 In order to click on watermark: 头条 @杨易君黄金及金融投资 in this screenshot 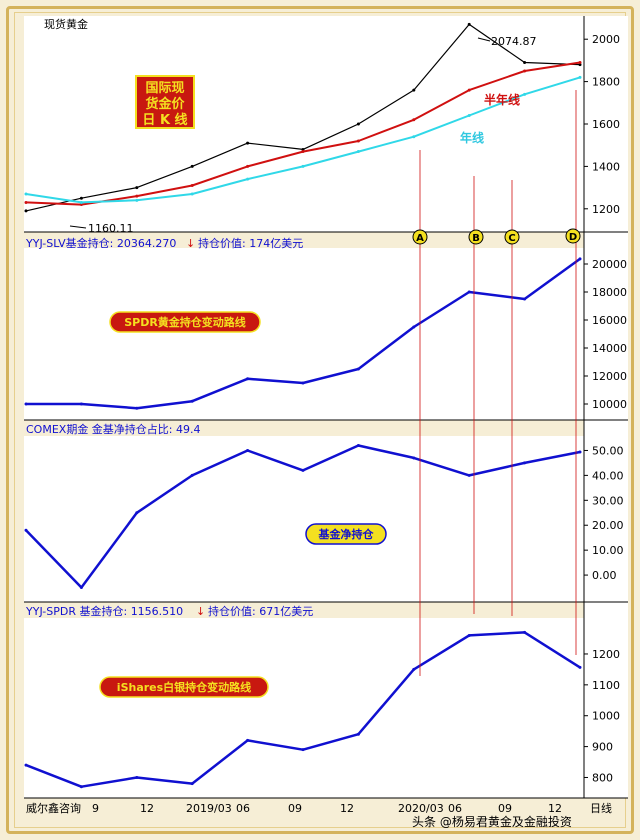, I will do `click(492, 821)`.